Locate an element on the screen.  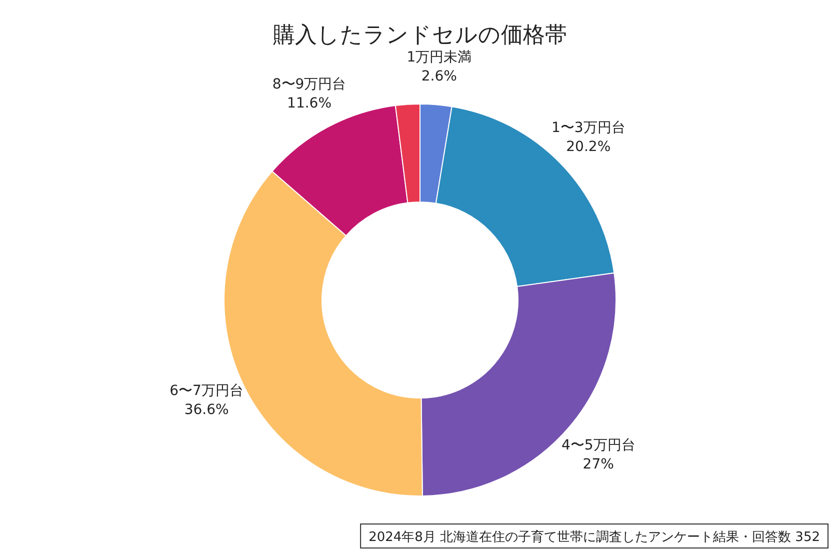
chart-title: 購入したランドセルの価格帯 is located at coordinates (420, 35).